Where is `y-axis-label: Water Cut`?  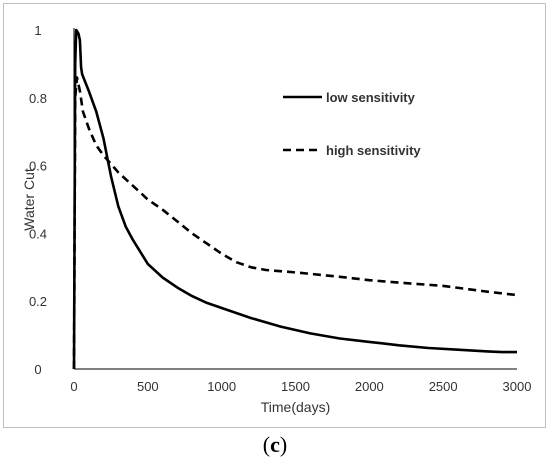 y-axis-label: Water Cut is located at coordinates (29, 199).